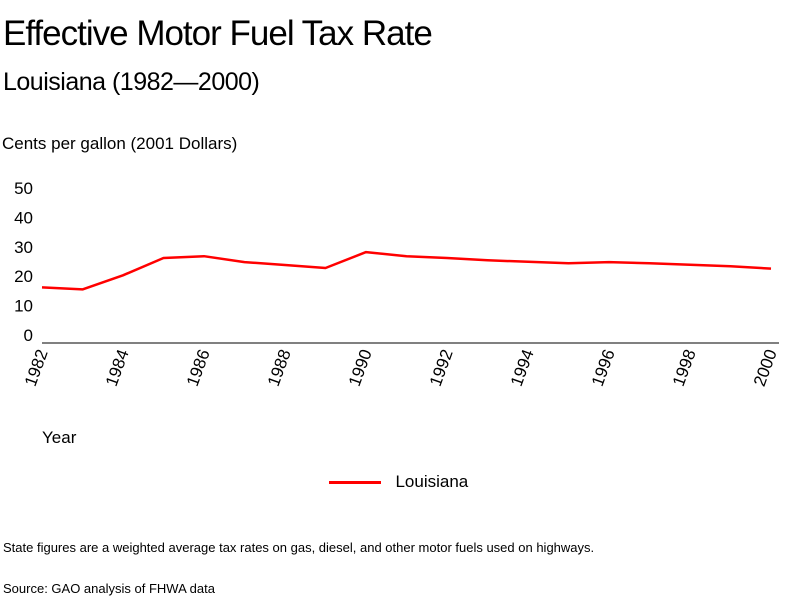 The image size is (800, 600). What do you see at coordinates (401, 368) in the screenshot?
I see `x-axis: 1982 1984 1986 1988 1990 1992 1994 1996 1998 2000` at bounding box center [401, 368].